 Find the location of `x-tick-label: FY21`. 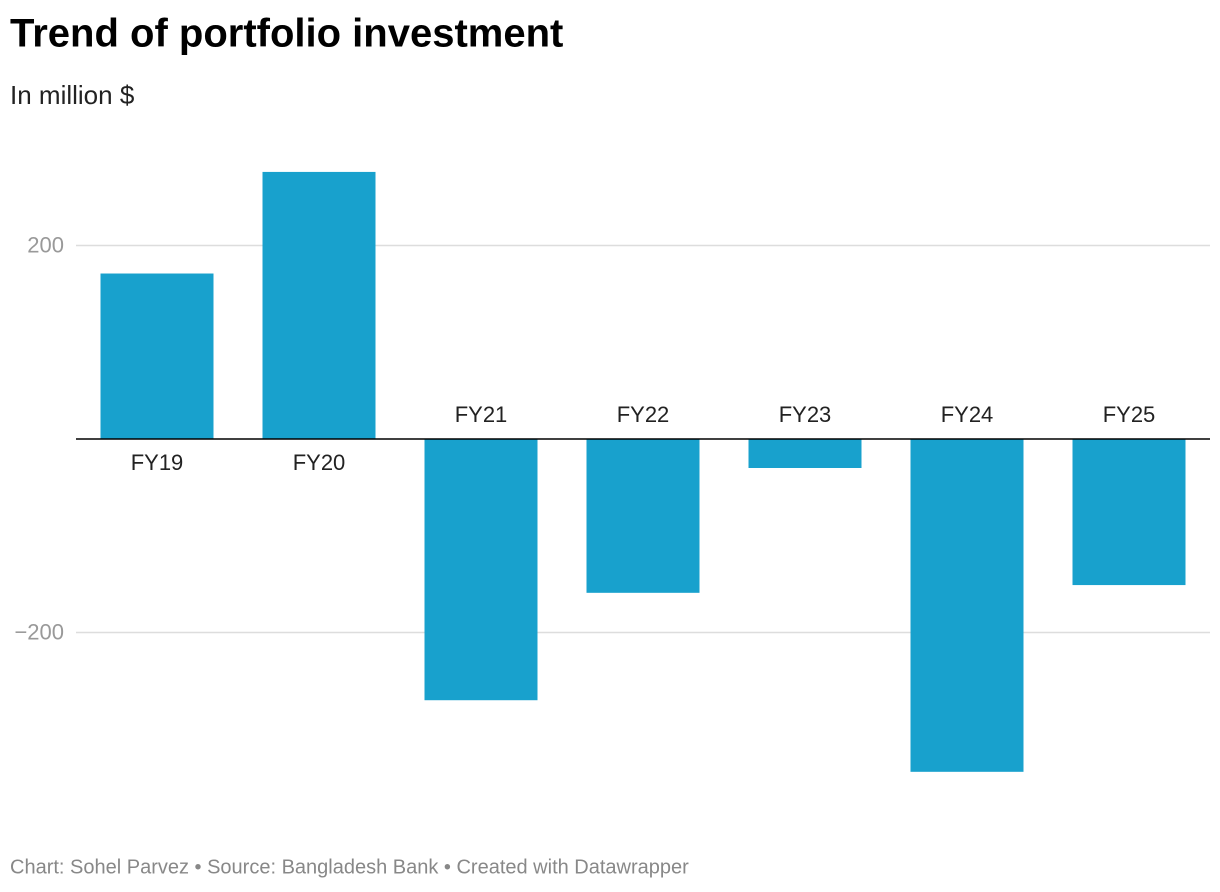

x-tick-label: FY21 is located at coordinates (481, 414).